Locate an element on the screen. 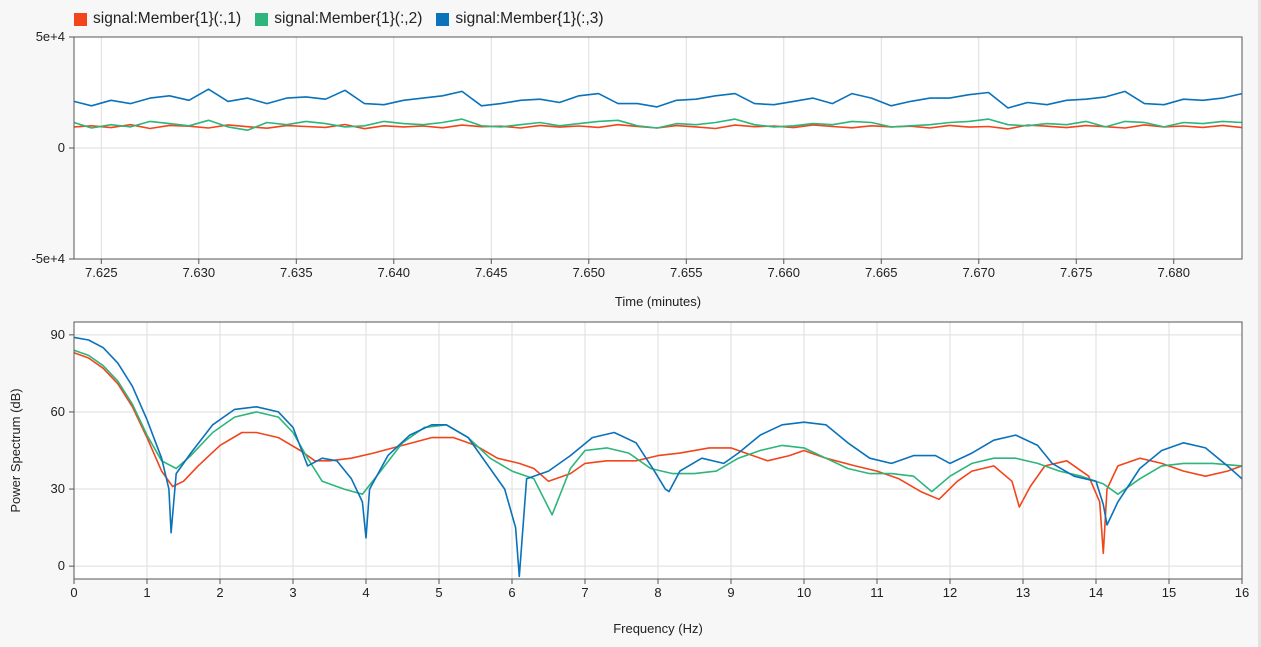  x-tick-label: 8 is located at coordinates (657, 592).